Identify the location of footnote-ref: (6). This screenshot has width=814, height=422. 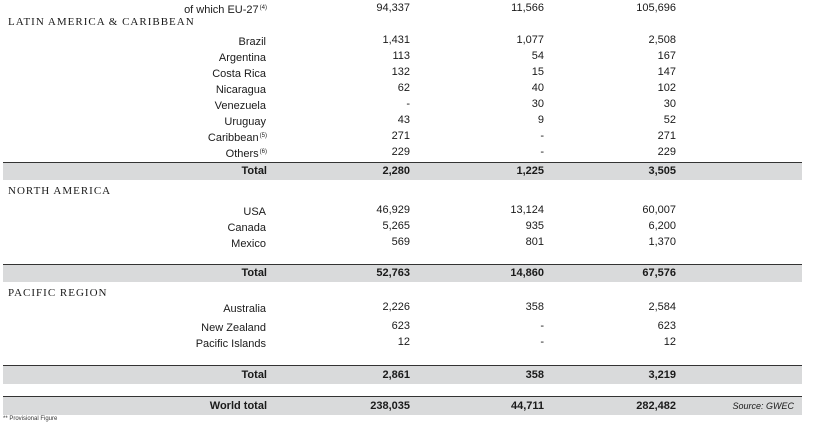
(263, 152).